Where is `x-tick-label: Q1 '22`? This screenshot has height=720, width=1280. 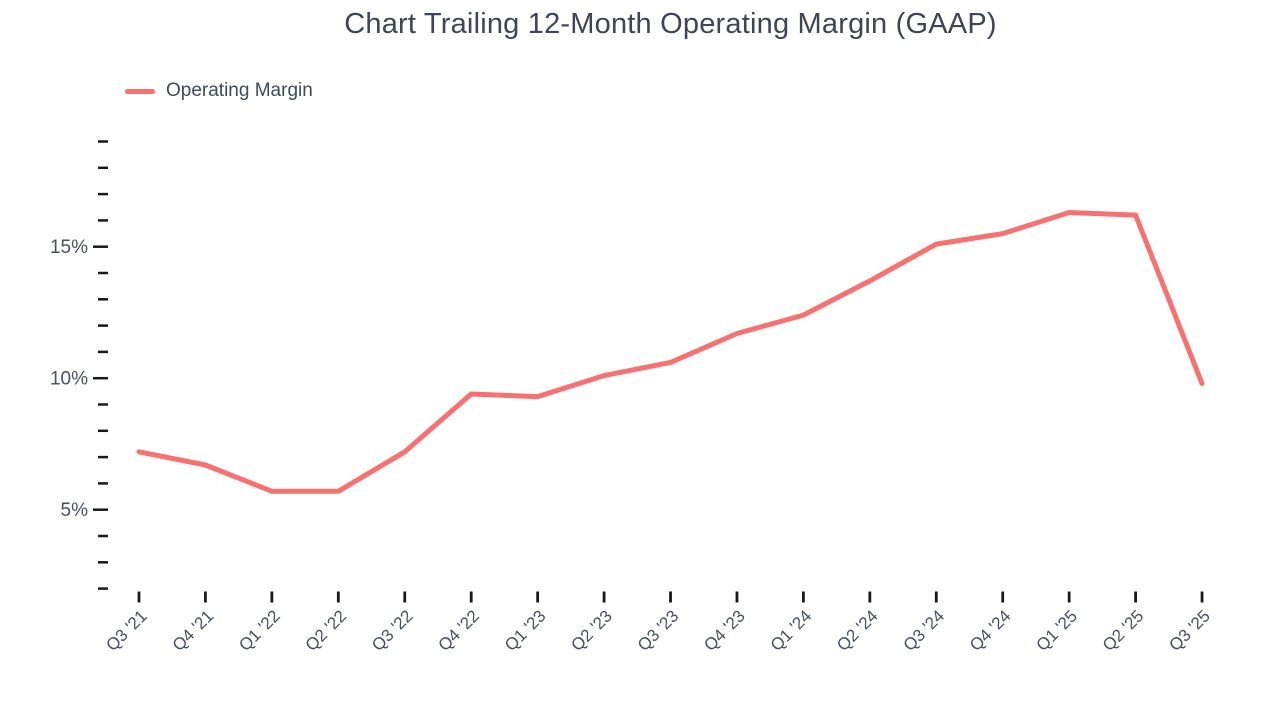
x-tick-label: Q1 '22 is located at coordinates (259, 630).